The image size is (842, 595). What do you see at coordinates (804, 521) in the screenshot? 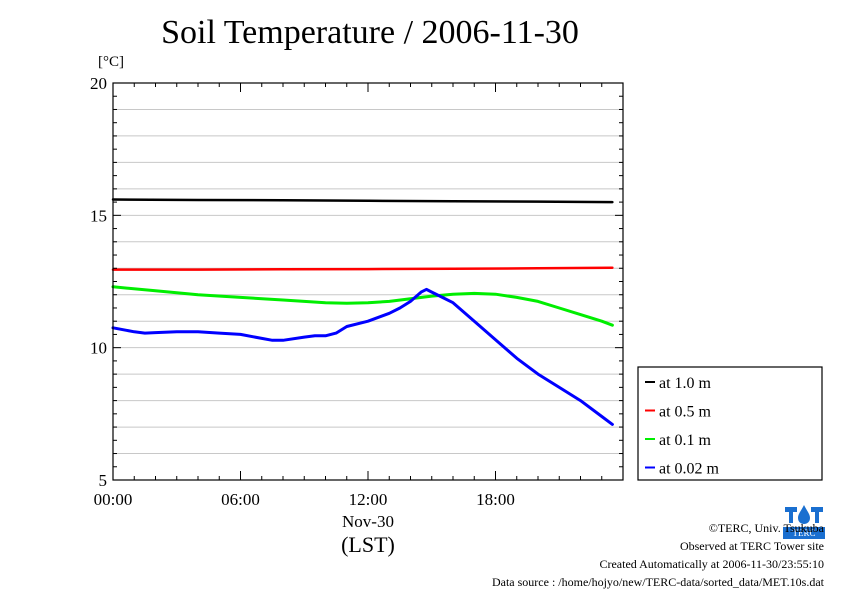
I see `terc-logo-icon: TERC` at bounding box center [804, 521].